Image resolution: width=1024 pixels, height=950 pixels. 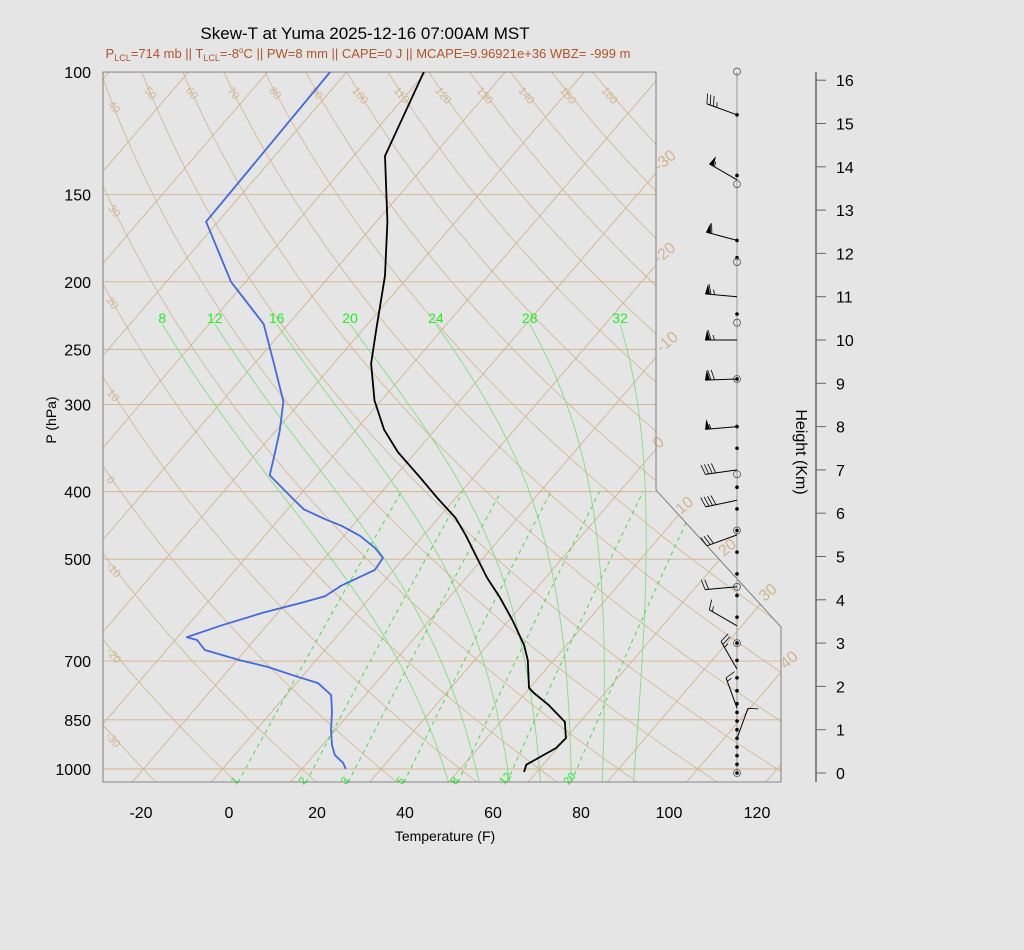 I want to click on height-tick-label: 15, so click(x=845, y=125).